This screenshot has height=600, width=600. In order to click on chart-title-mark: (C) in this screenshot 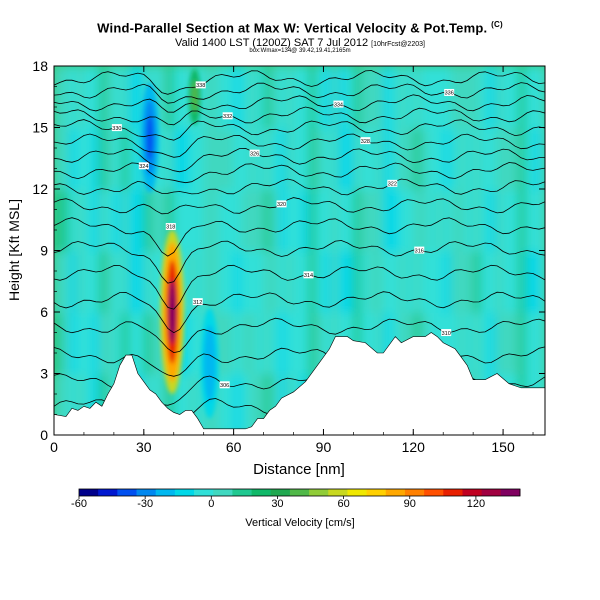, I will do `click(497, 24)`.